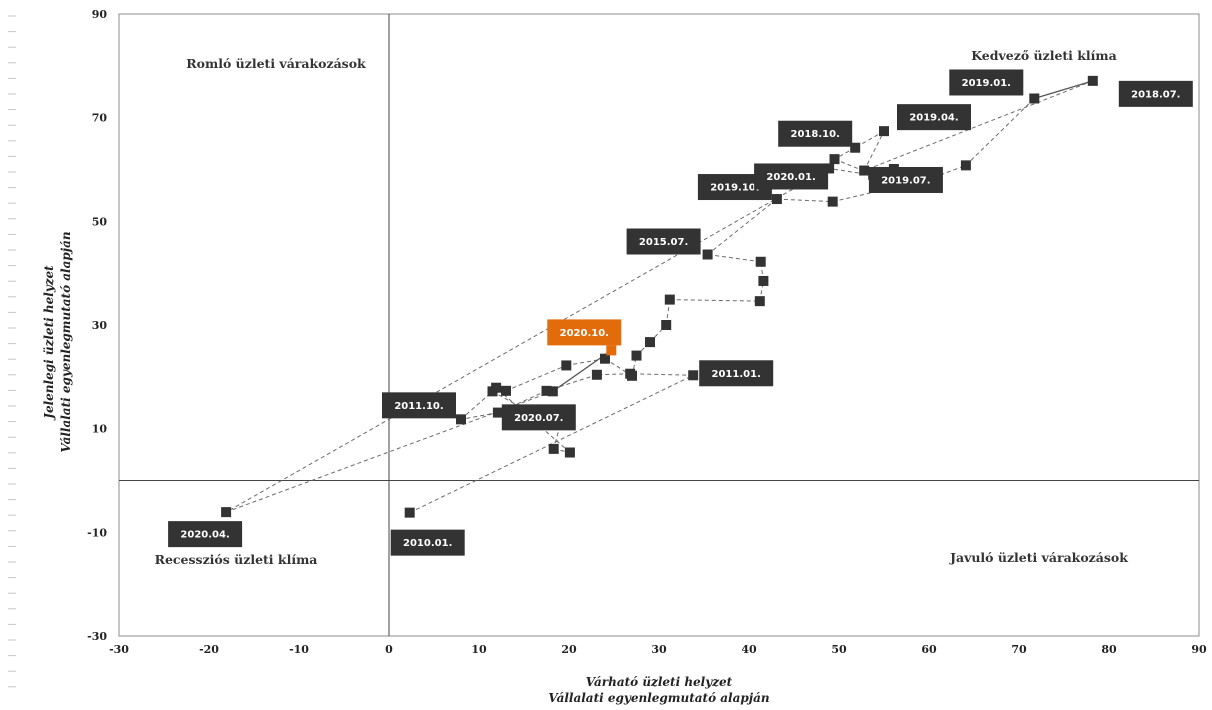 This screenshot has height=710, width=1212. Describe the element at coordinates (658, 698) in the screenshot. I see `x-axis-title-line-2: Vállalati egyenlegmutató alapján` at that location.